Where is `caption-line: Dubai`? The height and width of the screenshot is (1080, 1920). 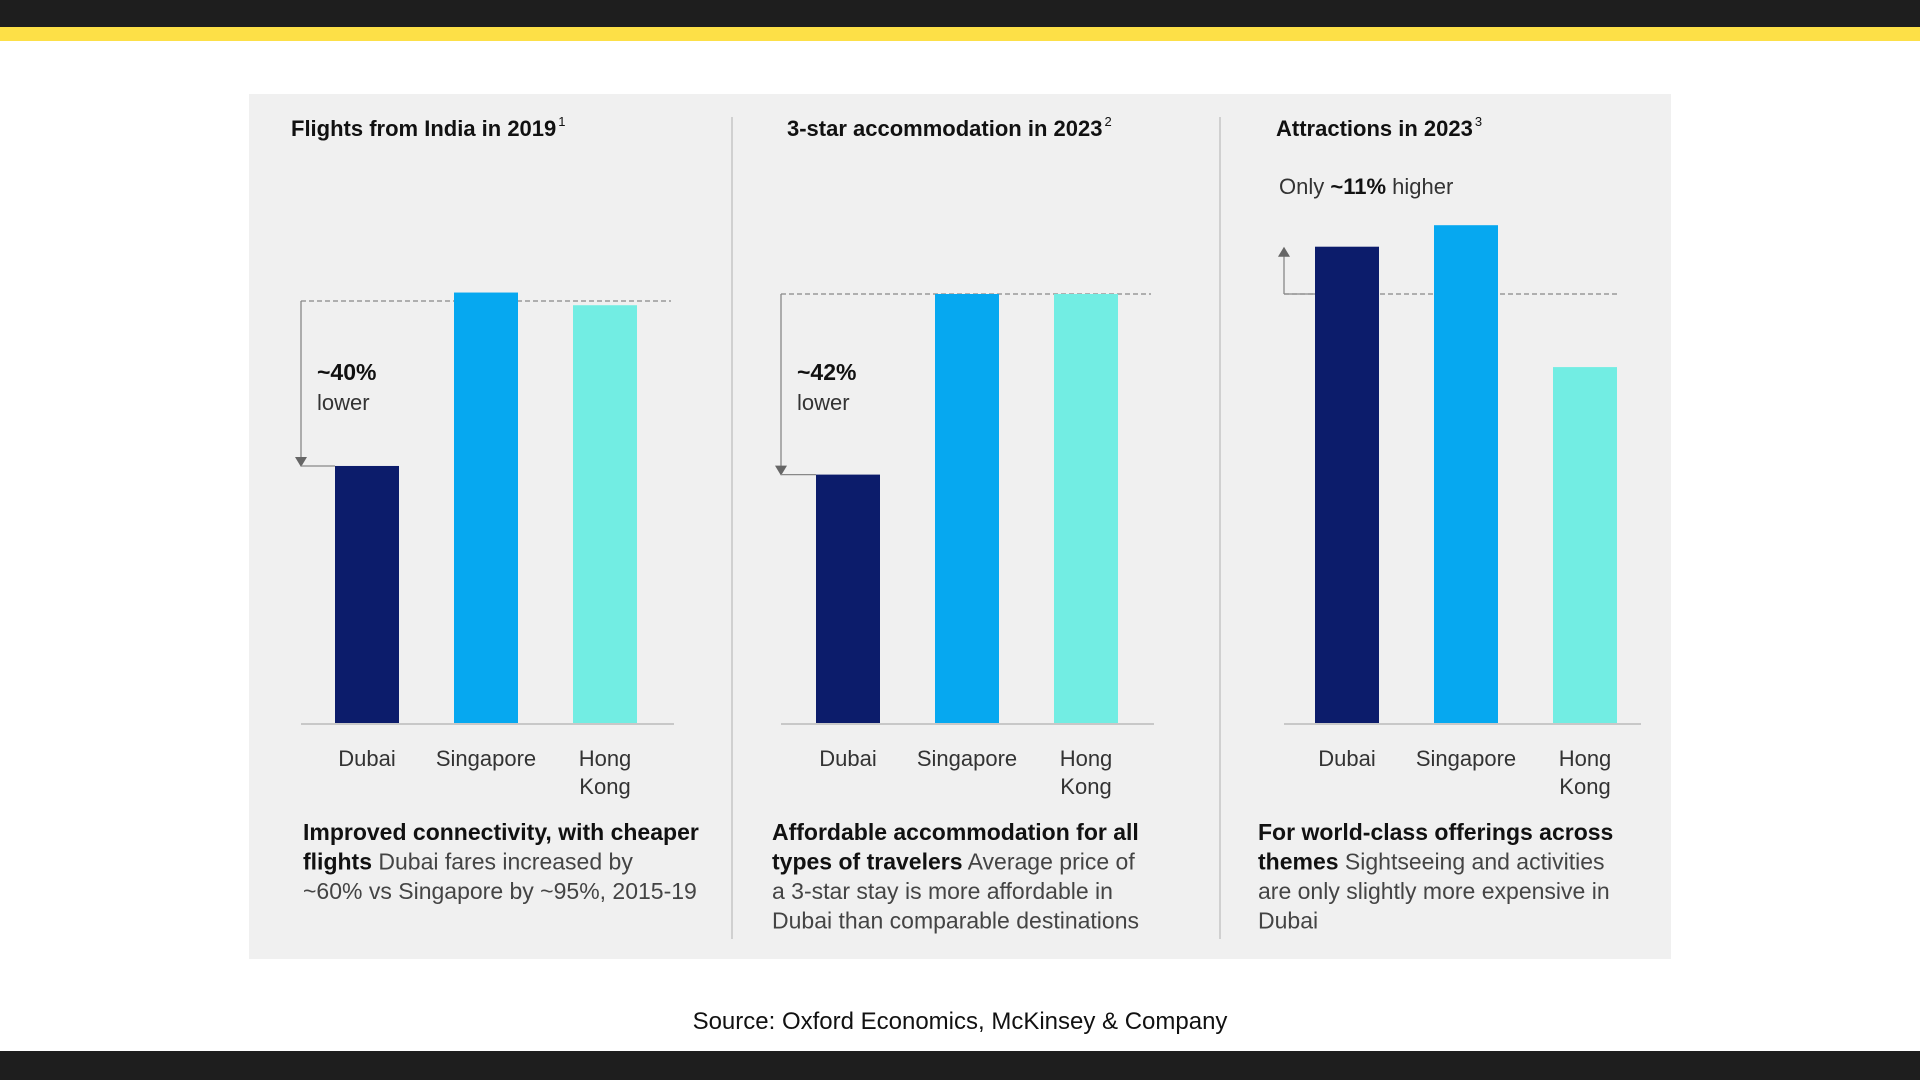 caption-line: Dubai is located at coordinates (1288, 921).